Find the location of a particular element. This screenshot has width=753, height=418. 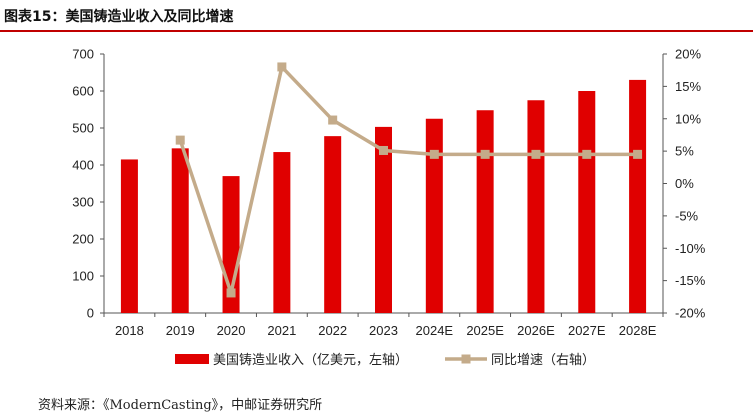

legend-line-label: 同比增速（右轴） is located at coordinates (543, 360).